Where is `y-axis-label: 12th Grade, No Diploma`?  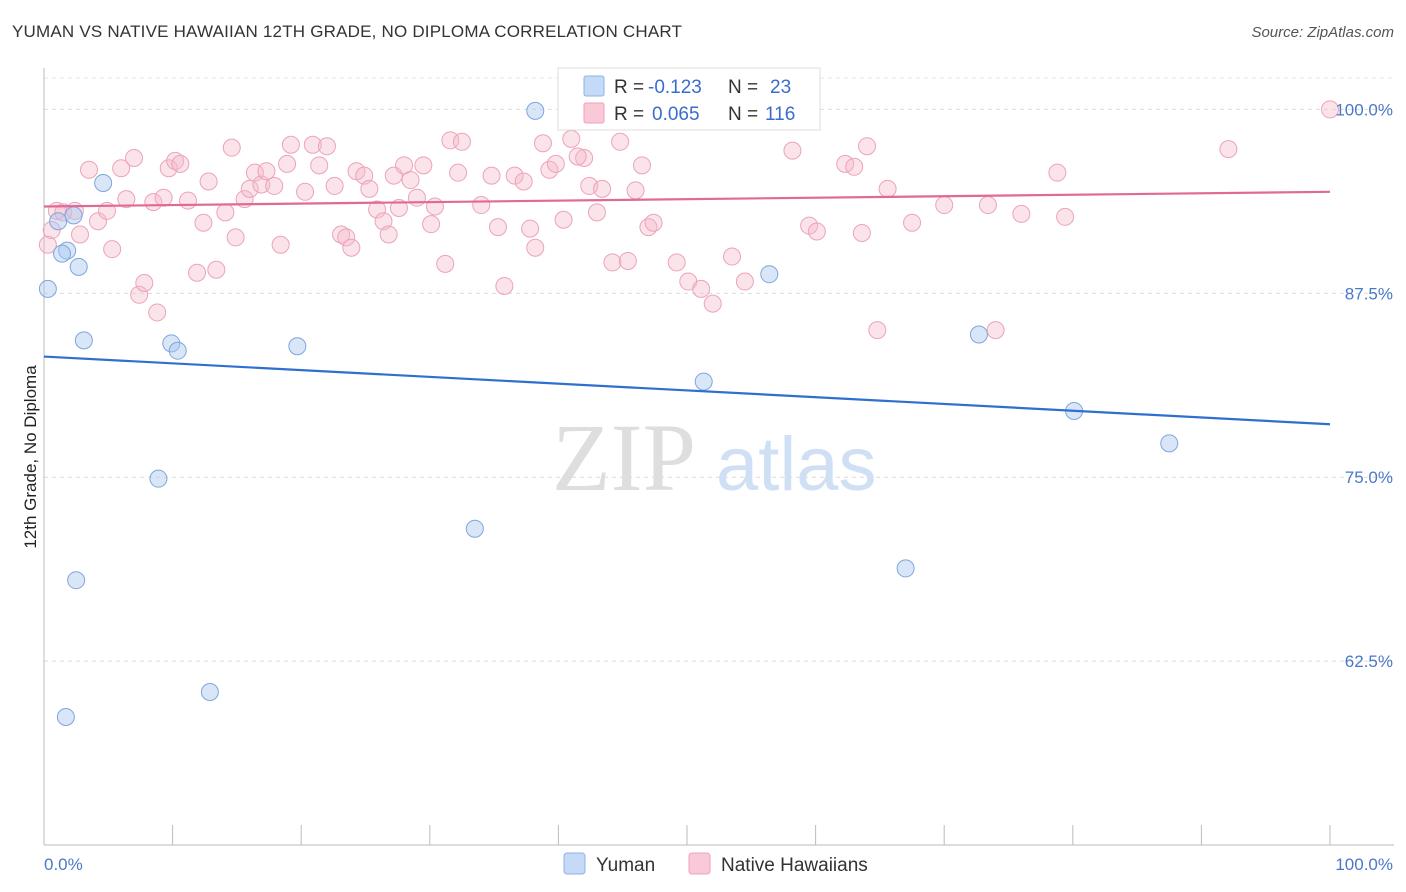
y-axis-label: 12th Grade, No Diploma is located at coordinates (30, 457).